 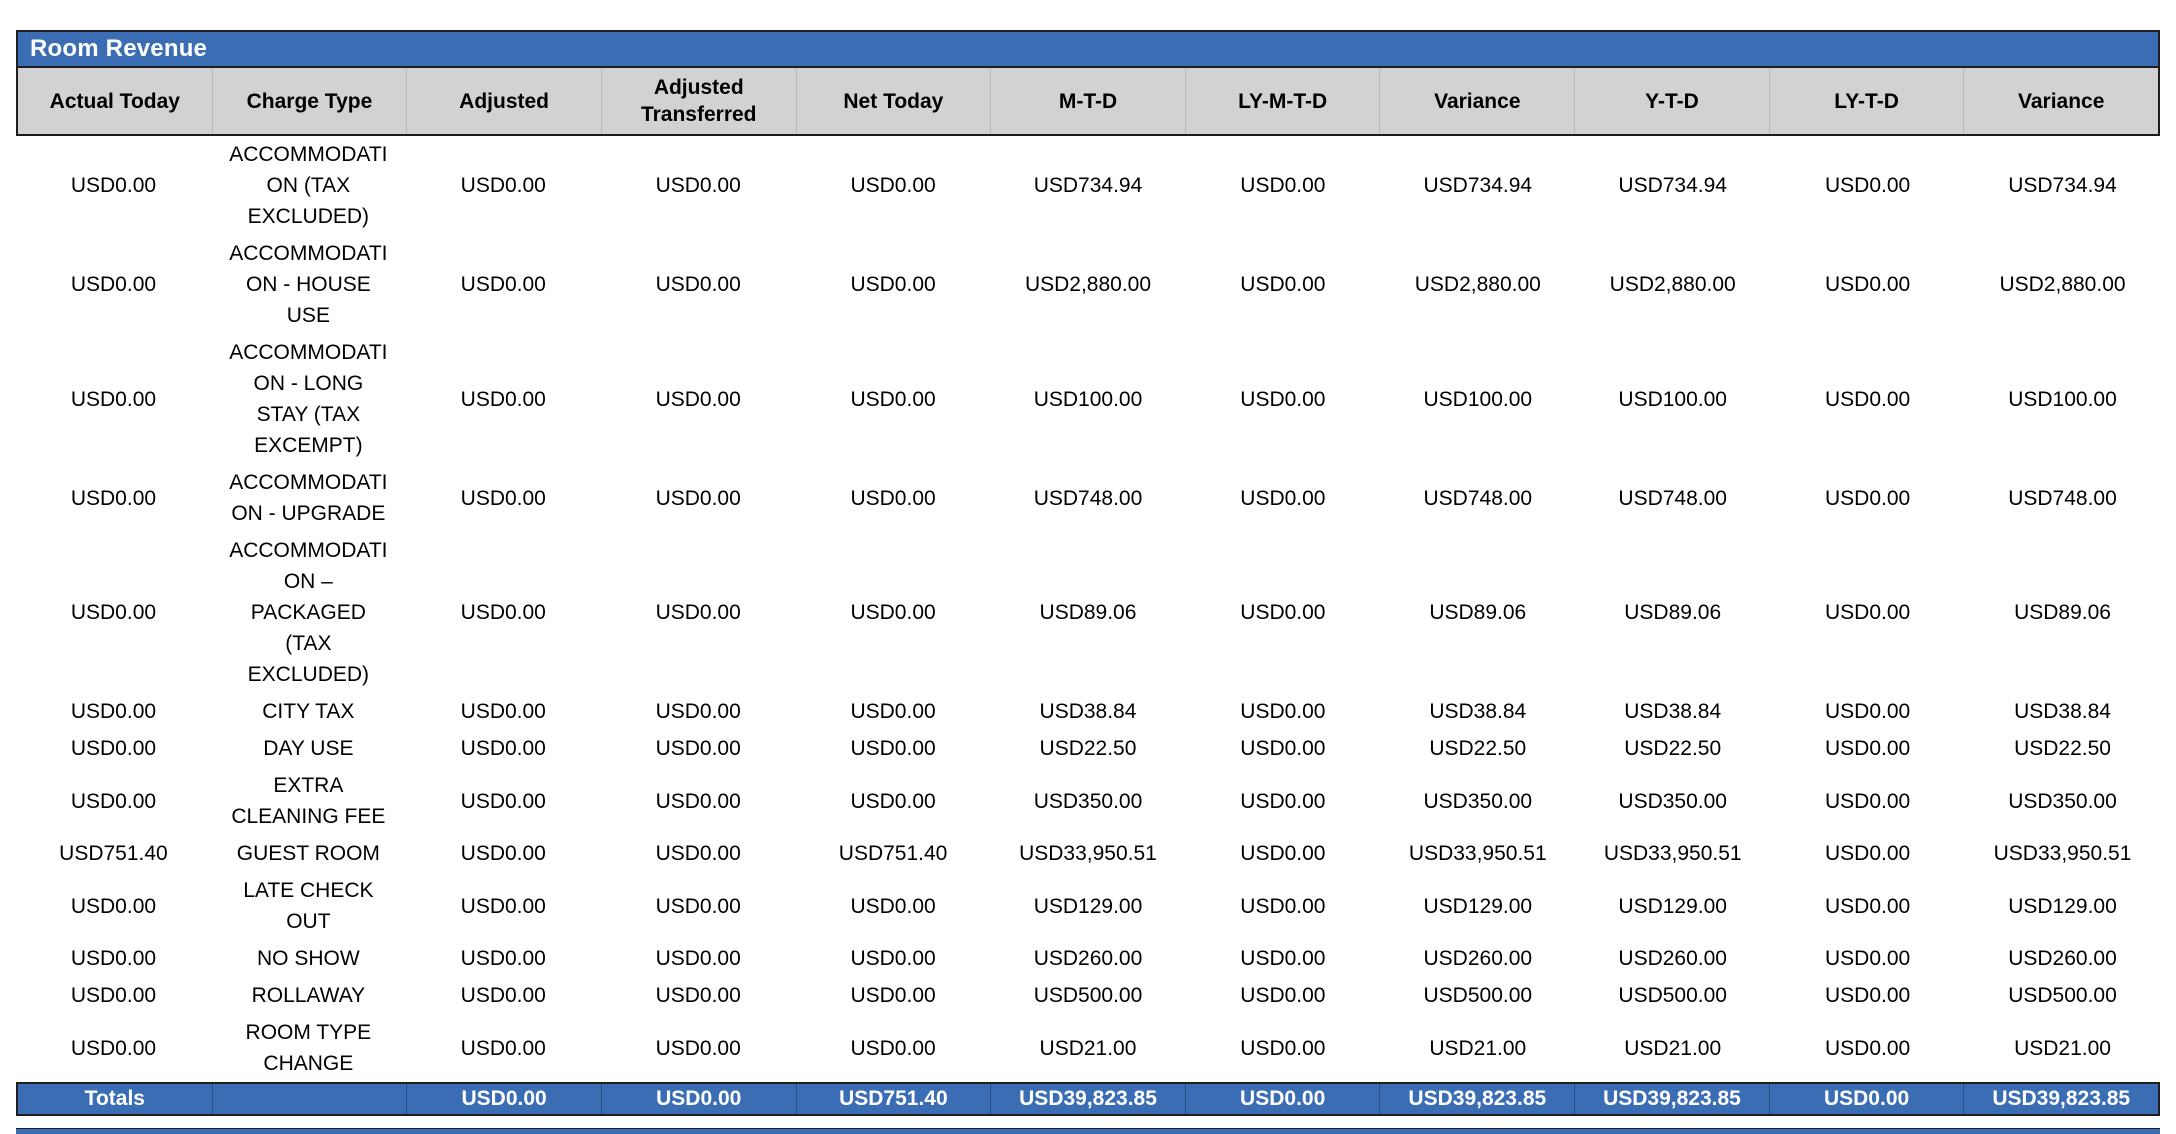 I want to click on charge-type-cell: ACCOMMODATI ON - LONG STAY (TAX EXCEMPT), so click(x=308, y=399).